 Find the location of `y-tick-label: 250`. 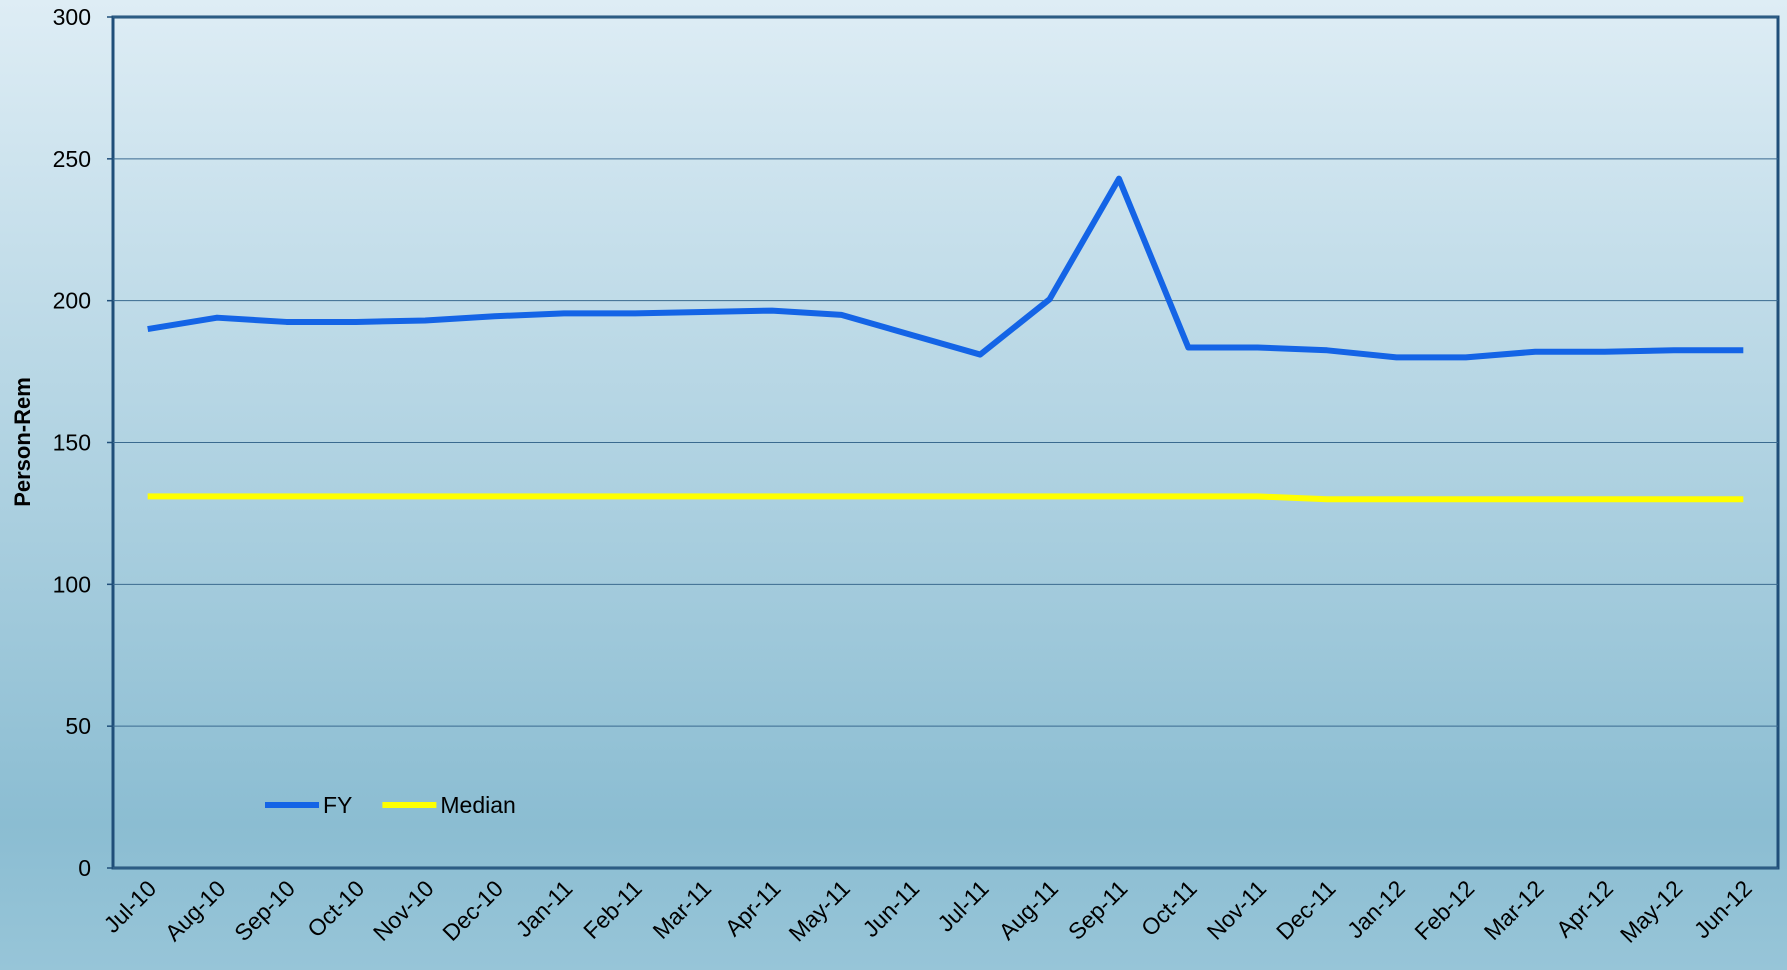

y-tick-label: 250 is located at coordinates (72, 159).